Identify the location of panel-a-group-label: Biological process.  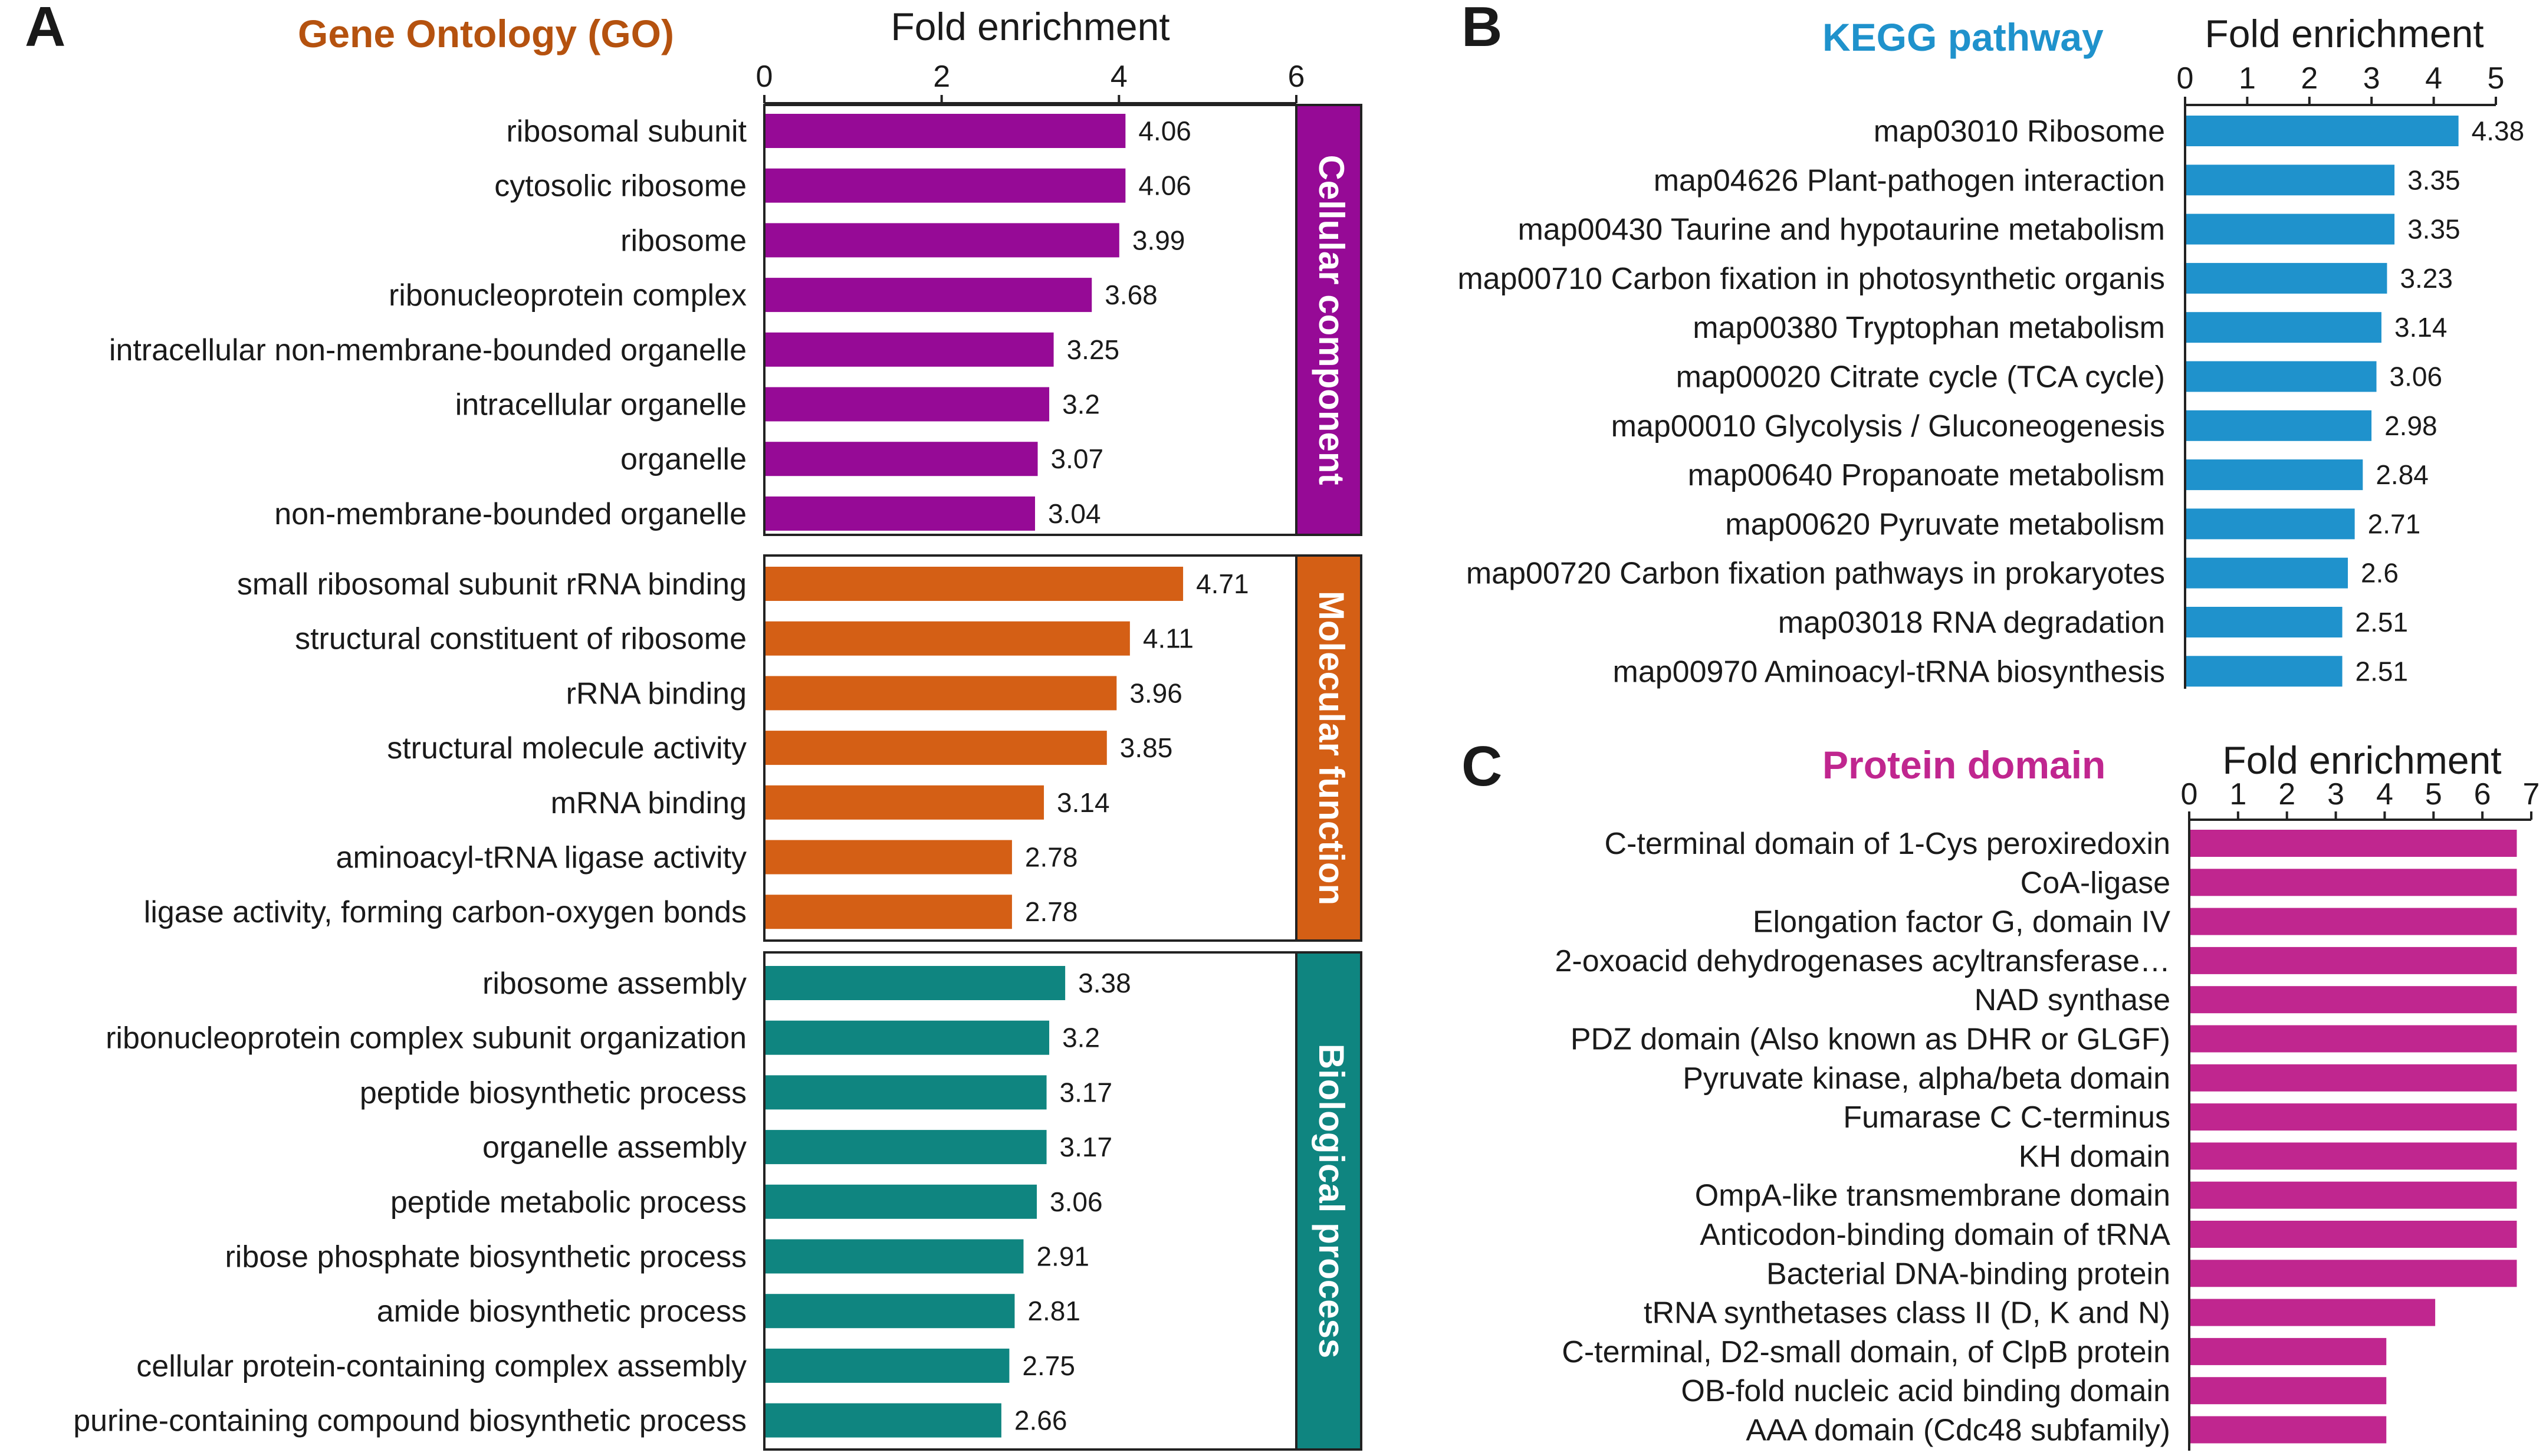
(1331, 1201).